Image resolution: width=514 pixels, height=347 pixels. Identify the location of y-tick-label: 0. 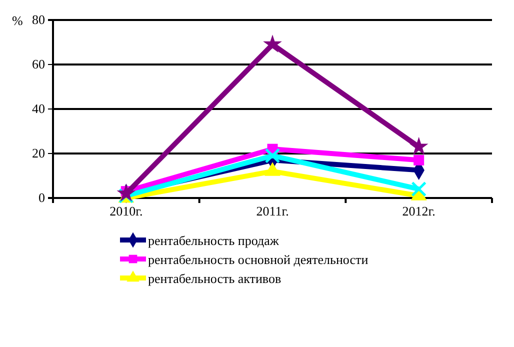
(41, 198).